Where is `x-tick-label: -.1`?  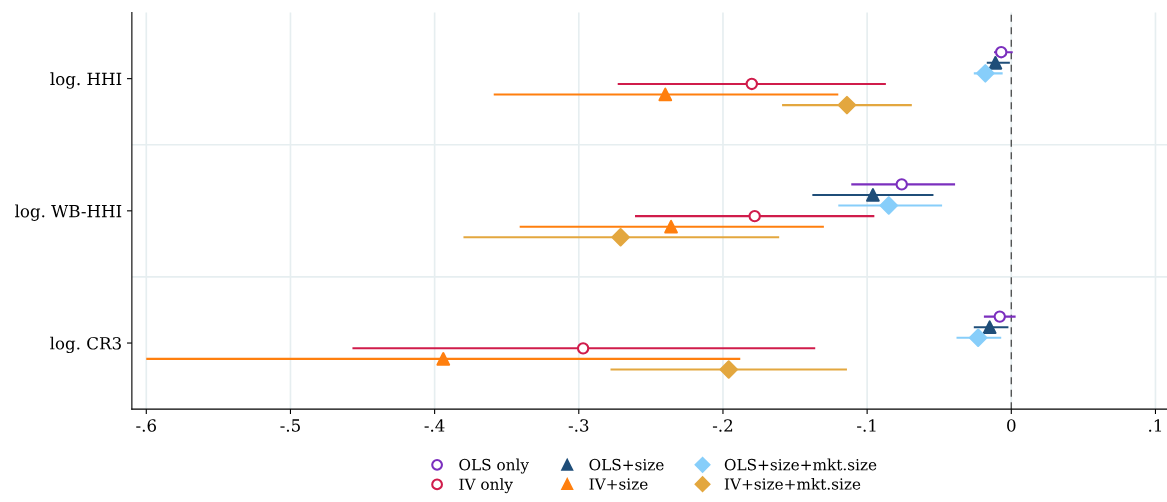 x-tick-label: -.1 is located at coordinates (866, 425).